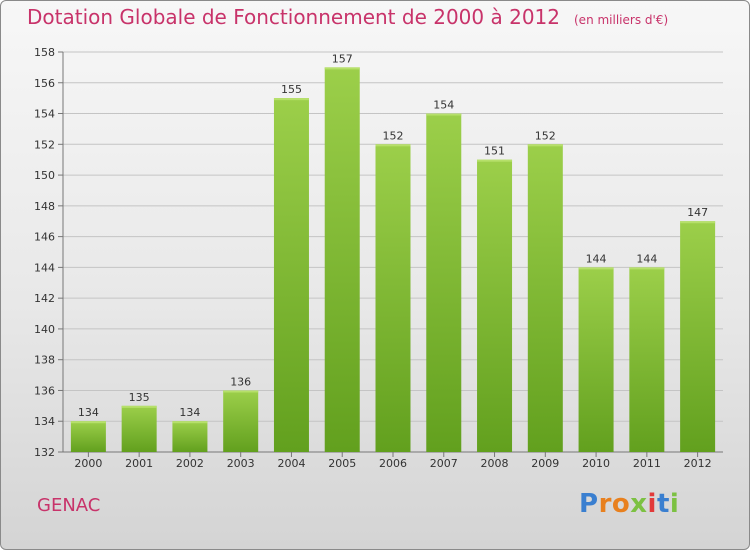 This screenshot has height=550, width=750. I want to click on bar-value-label: 151, so click(494, 151).